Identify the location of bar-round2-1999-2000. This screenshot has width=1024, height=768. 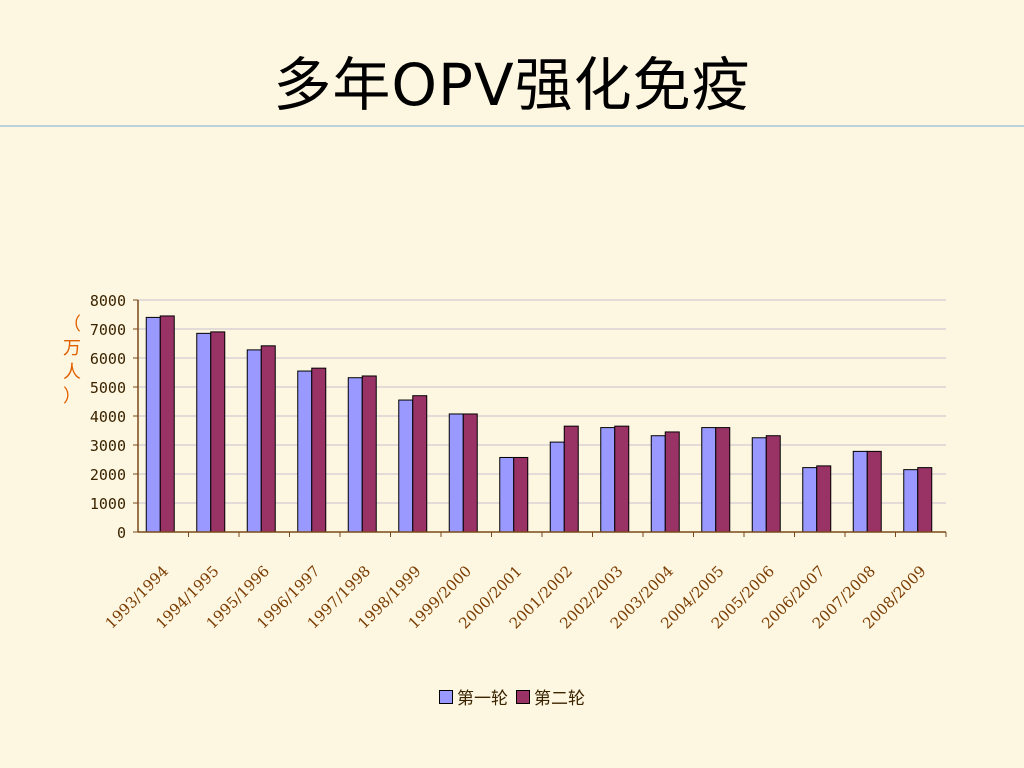
(470, 473).